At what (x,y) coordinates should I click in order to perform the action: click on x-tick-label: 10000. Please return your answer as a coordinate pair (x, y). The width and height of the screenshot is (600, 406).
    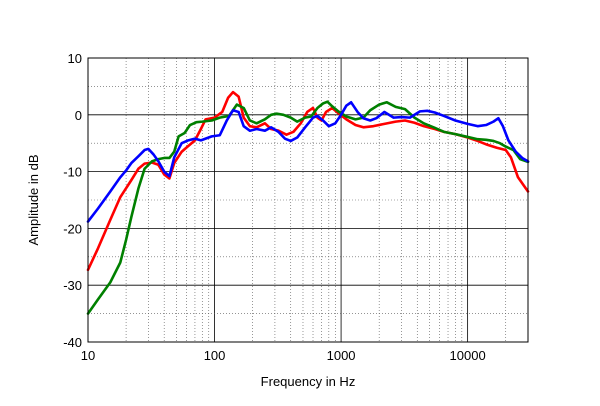
    Looking at the image, I should click on (468, 355).